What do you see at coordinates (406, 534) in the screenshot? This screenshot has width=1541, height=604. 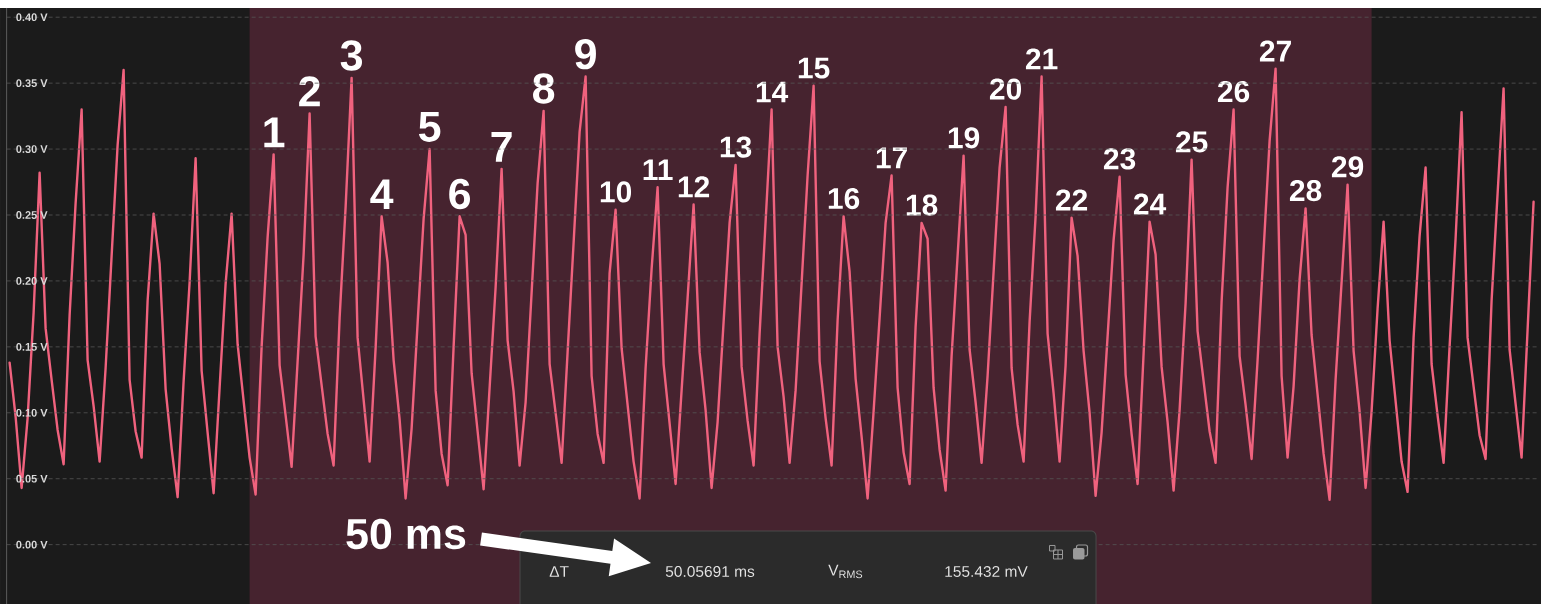 I see `annotation: 50 ms` at bounding box center [406, 534].